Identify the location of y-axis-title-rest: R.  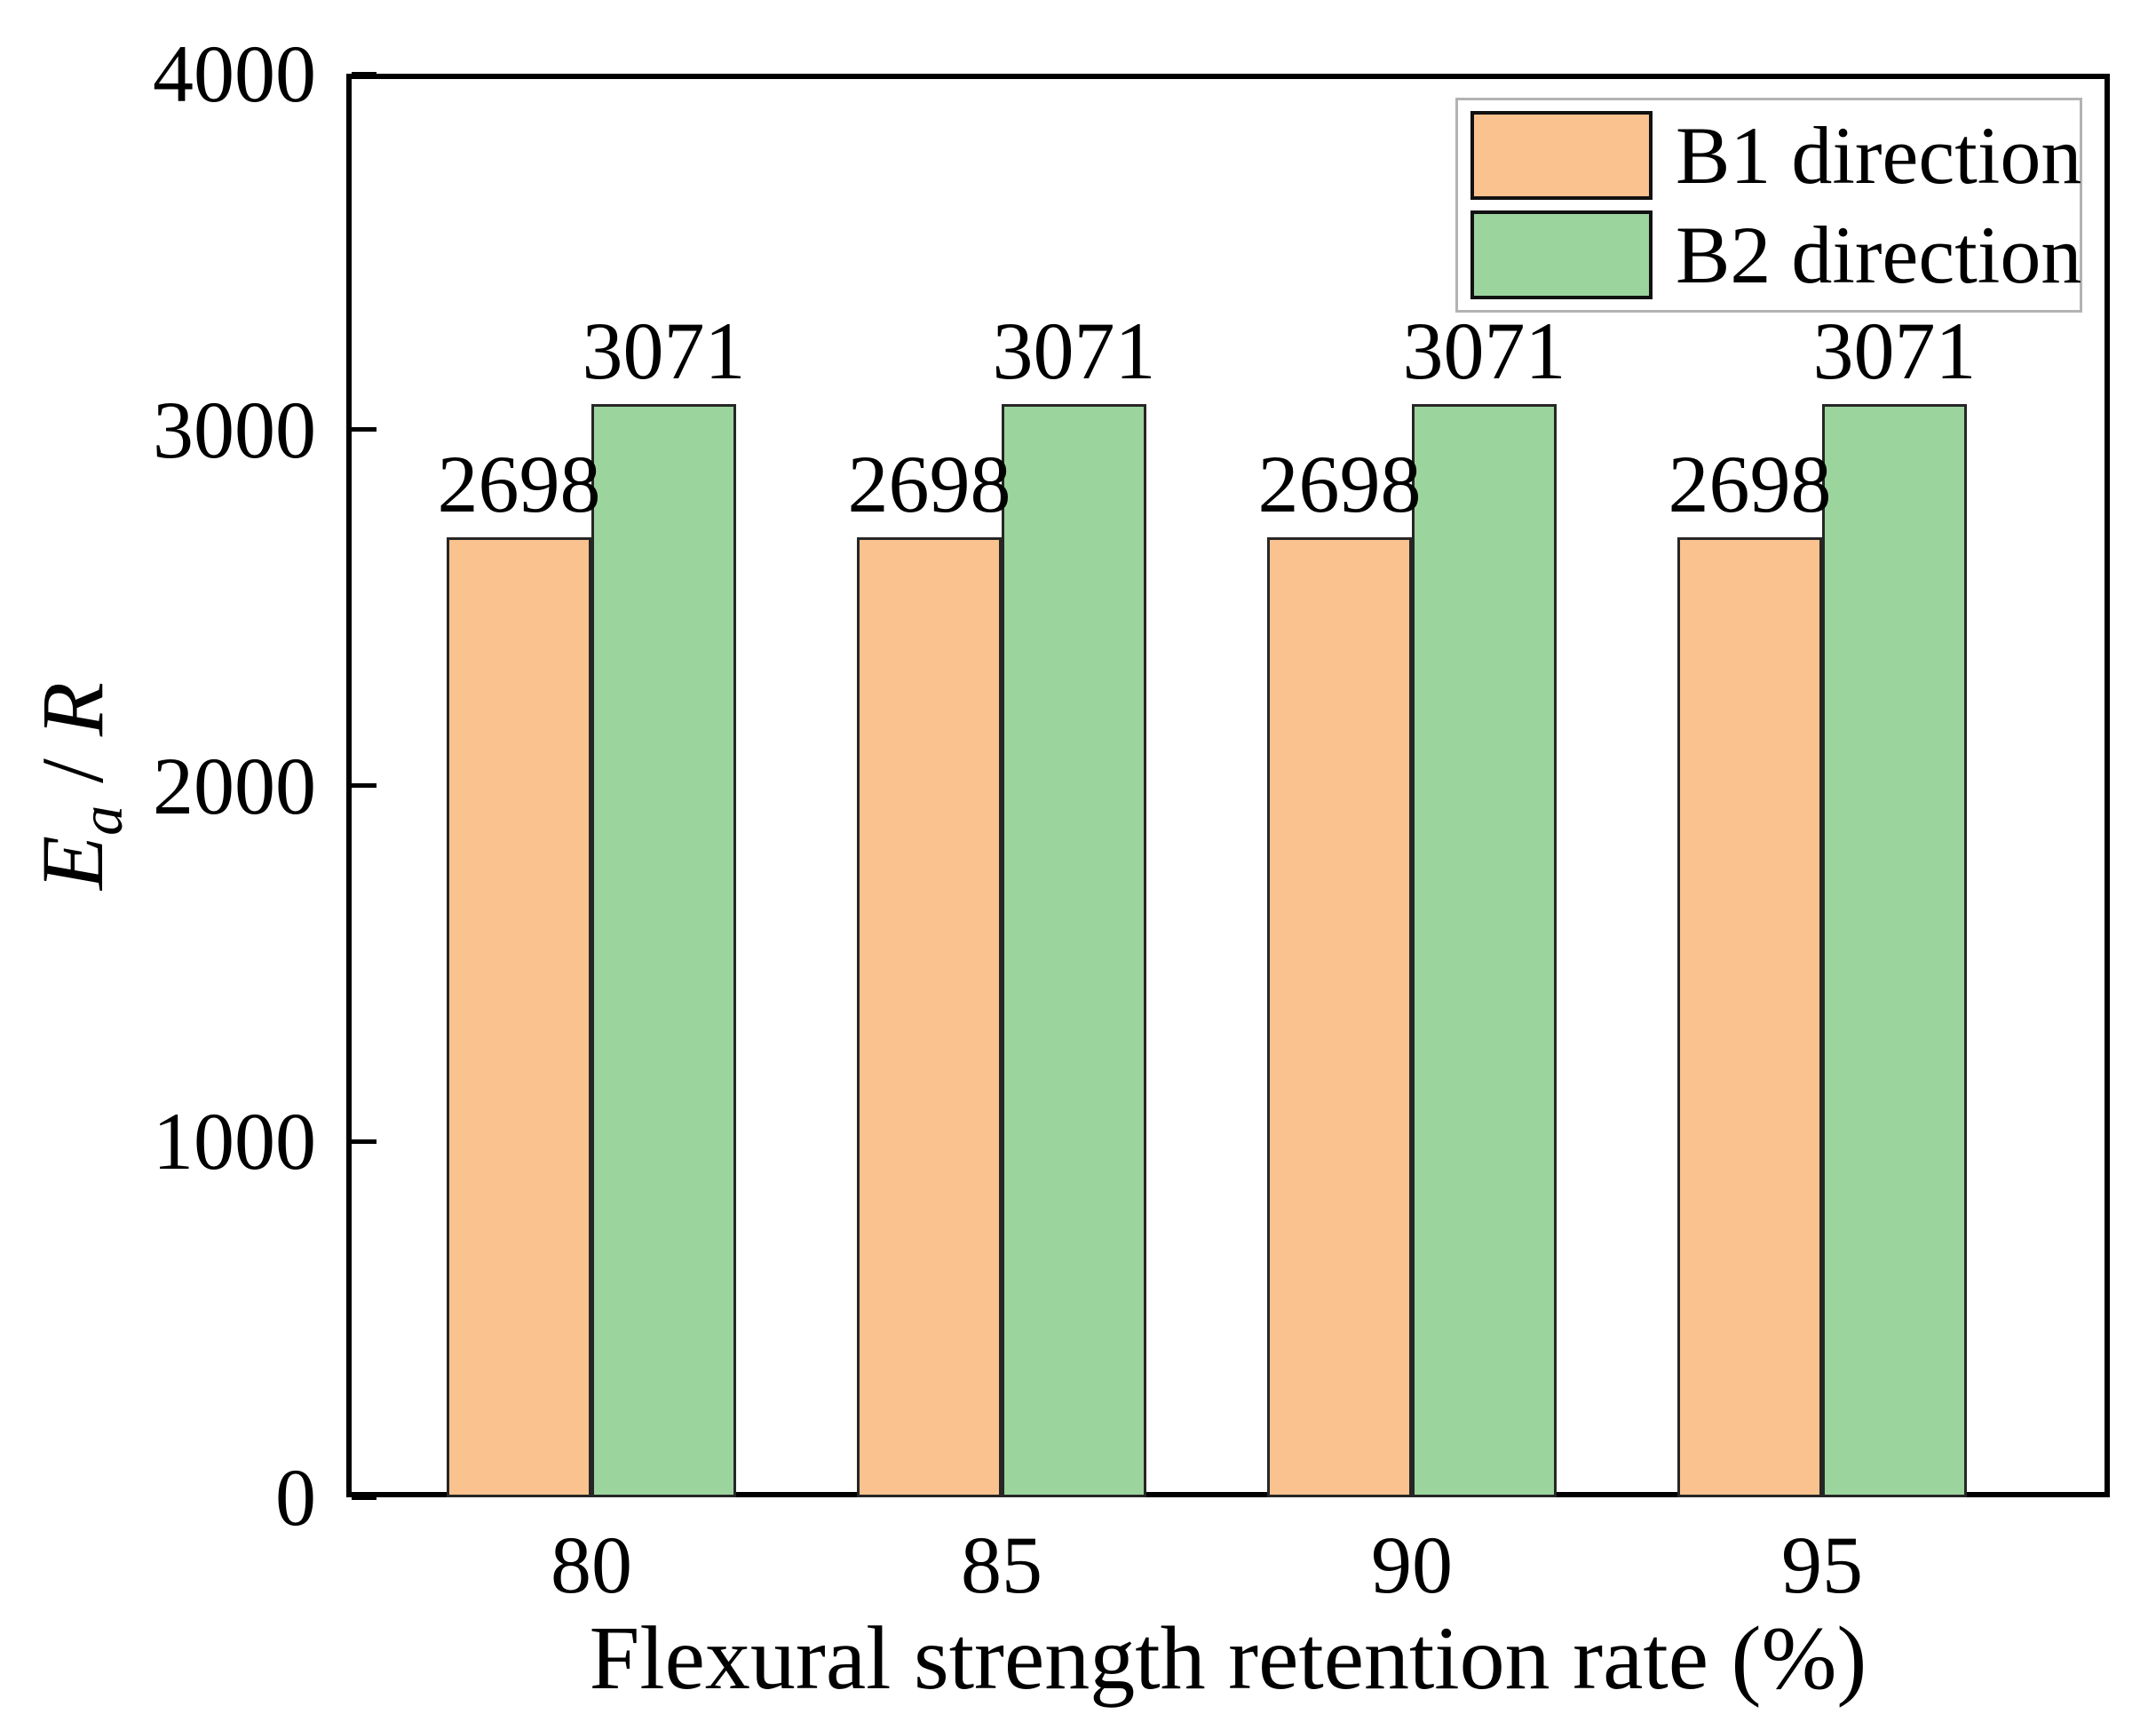
(72, 709).